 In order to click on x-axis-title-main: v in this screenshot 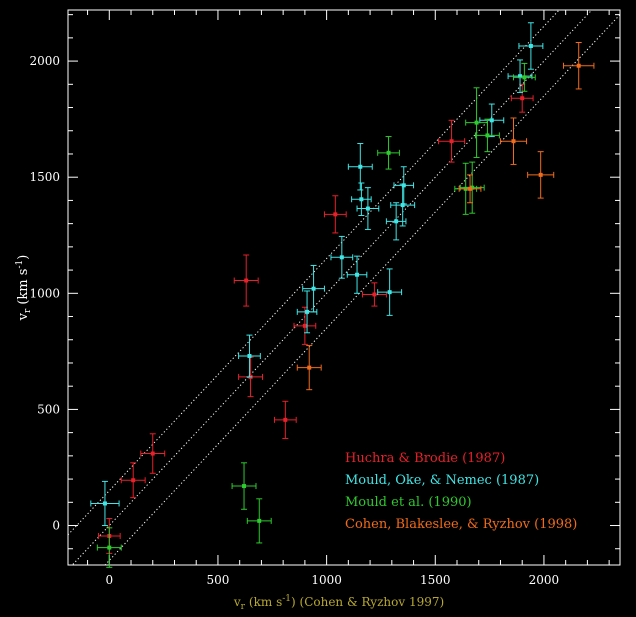, I will do `click(237, 602)`.